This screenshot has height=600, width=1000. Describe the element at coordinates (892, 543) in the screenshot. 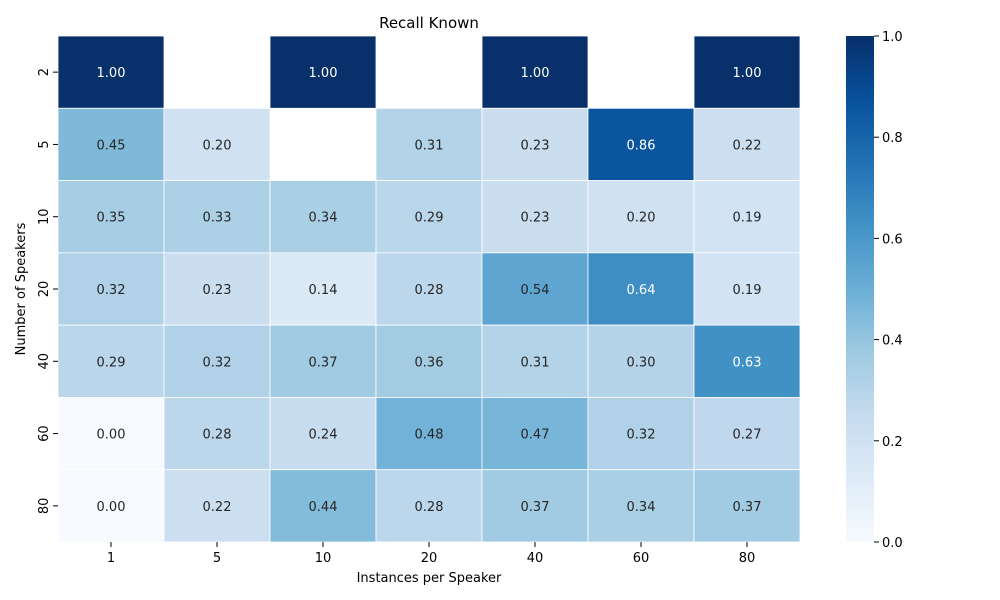

I see `colorbar-tick-label: 0.0` at that location.